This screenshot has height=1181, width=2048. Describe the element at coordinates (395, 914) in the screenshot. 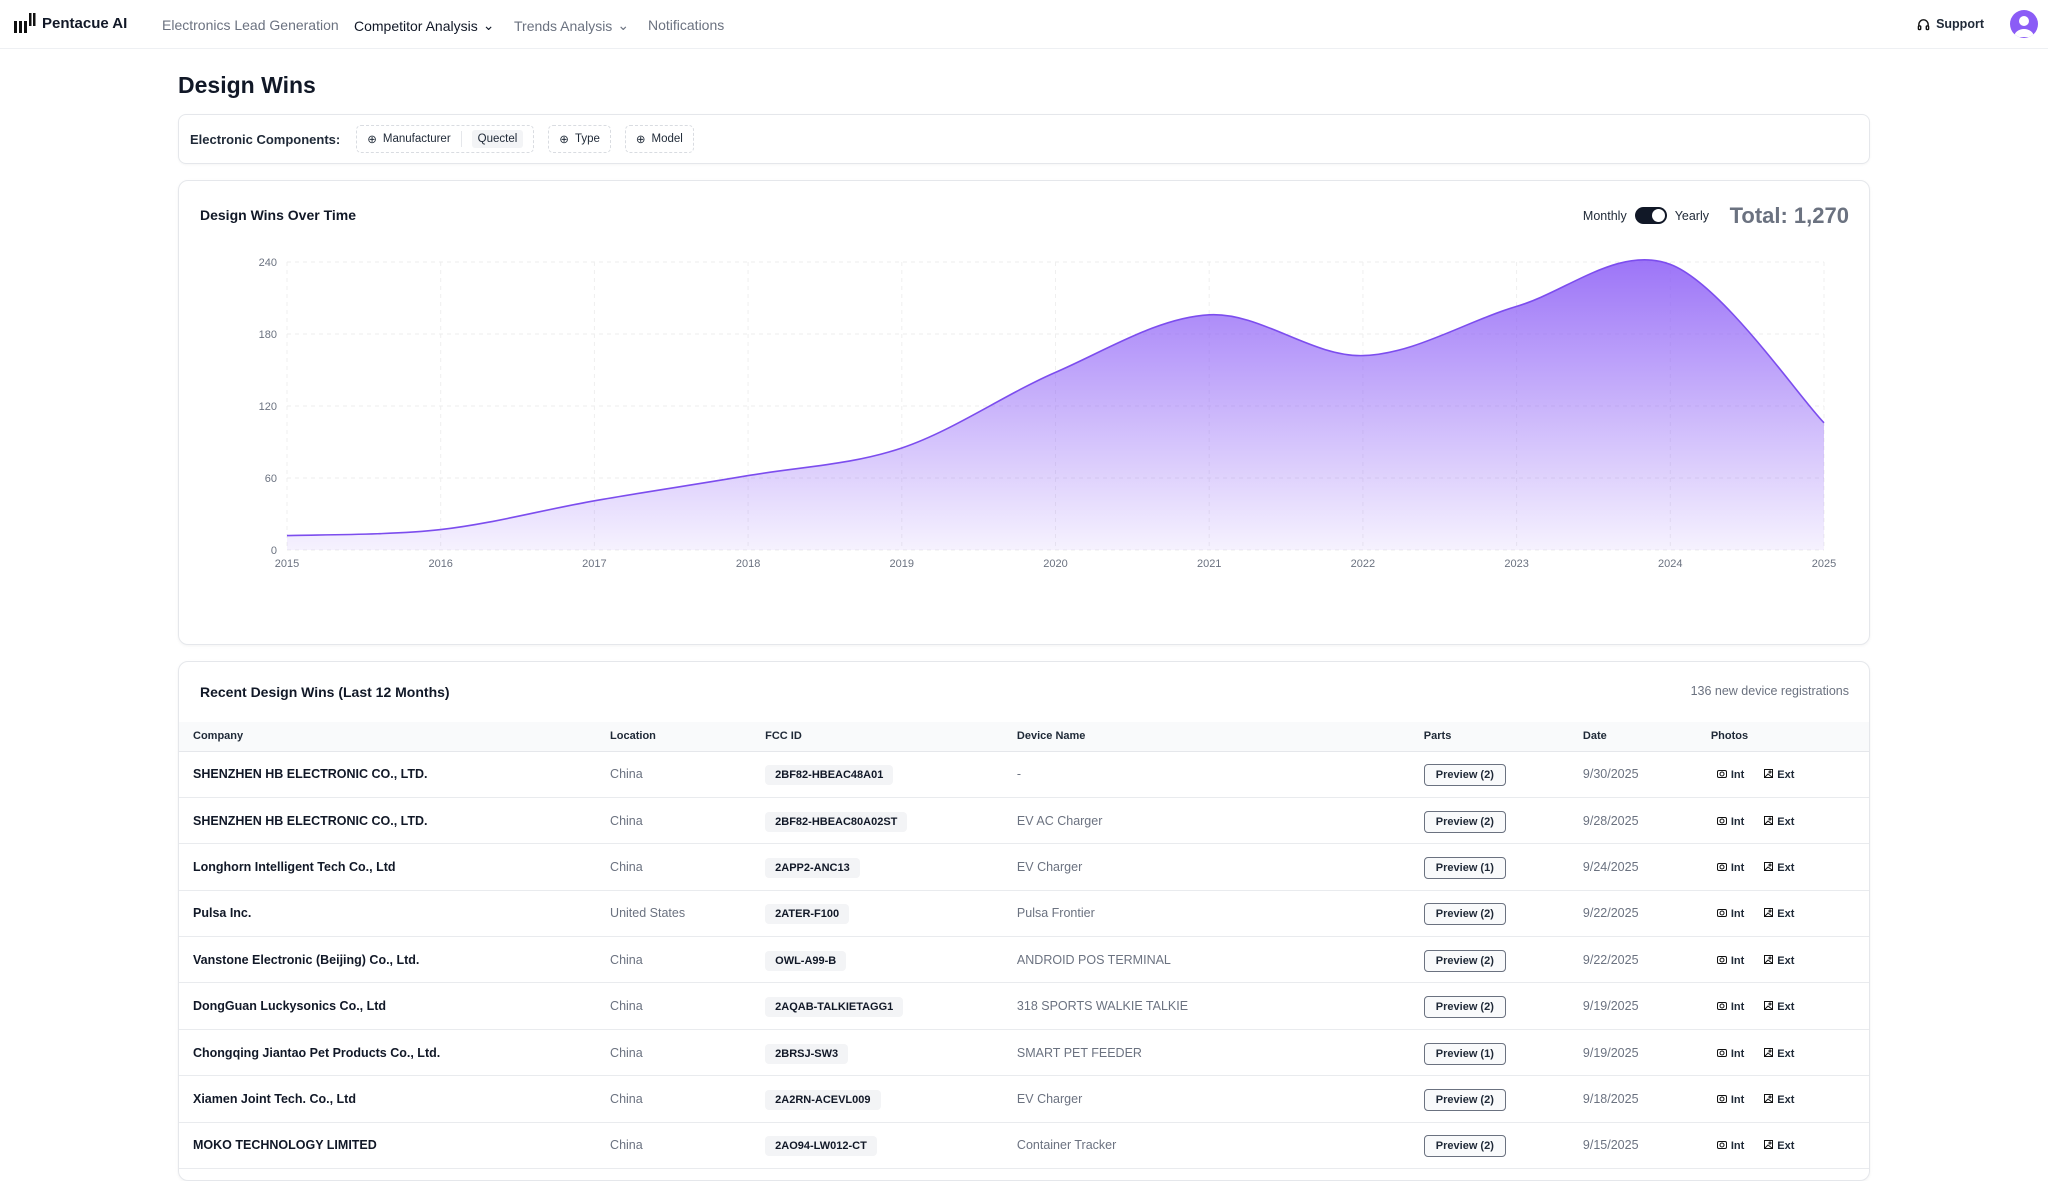

I see `company: Pulsa Inc.` at that location.